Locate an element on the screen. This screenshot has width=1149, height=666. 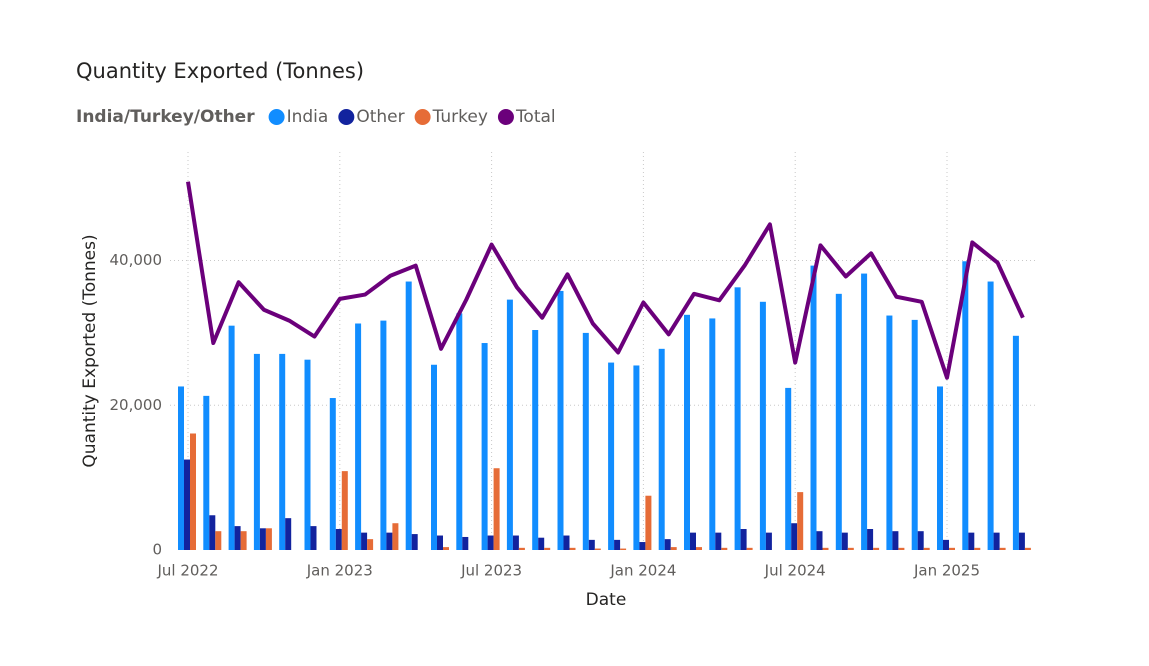
legend-title: India/Turkey/Other is located at coordinates (165, 117).